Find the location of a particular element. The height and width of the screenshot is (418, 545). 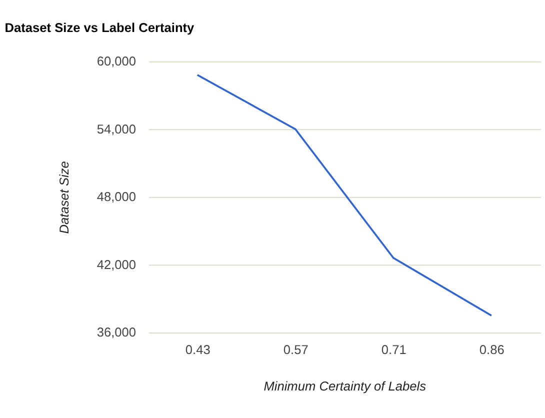

y-tick-label: 42,000 is located at coordinates (116, 264).